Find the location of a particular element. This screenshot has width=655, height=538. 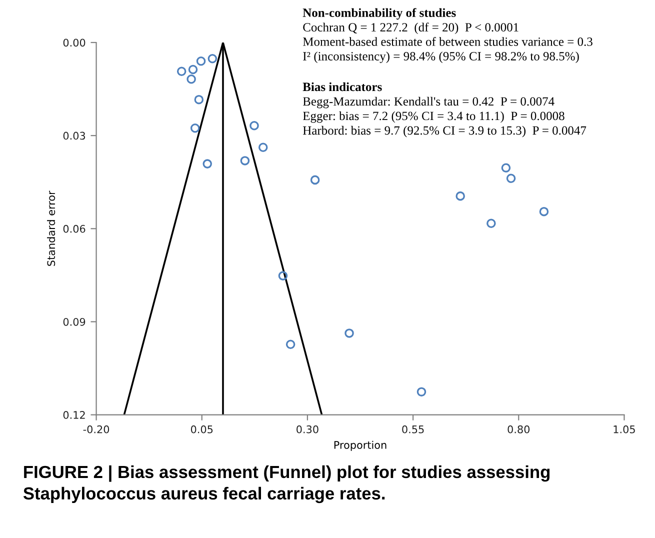

x-tick-label: 1.05 is located at coordinates (624, 429).